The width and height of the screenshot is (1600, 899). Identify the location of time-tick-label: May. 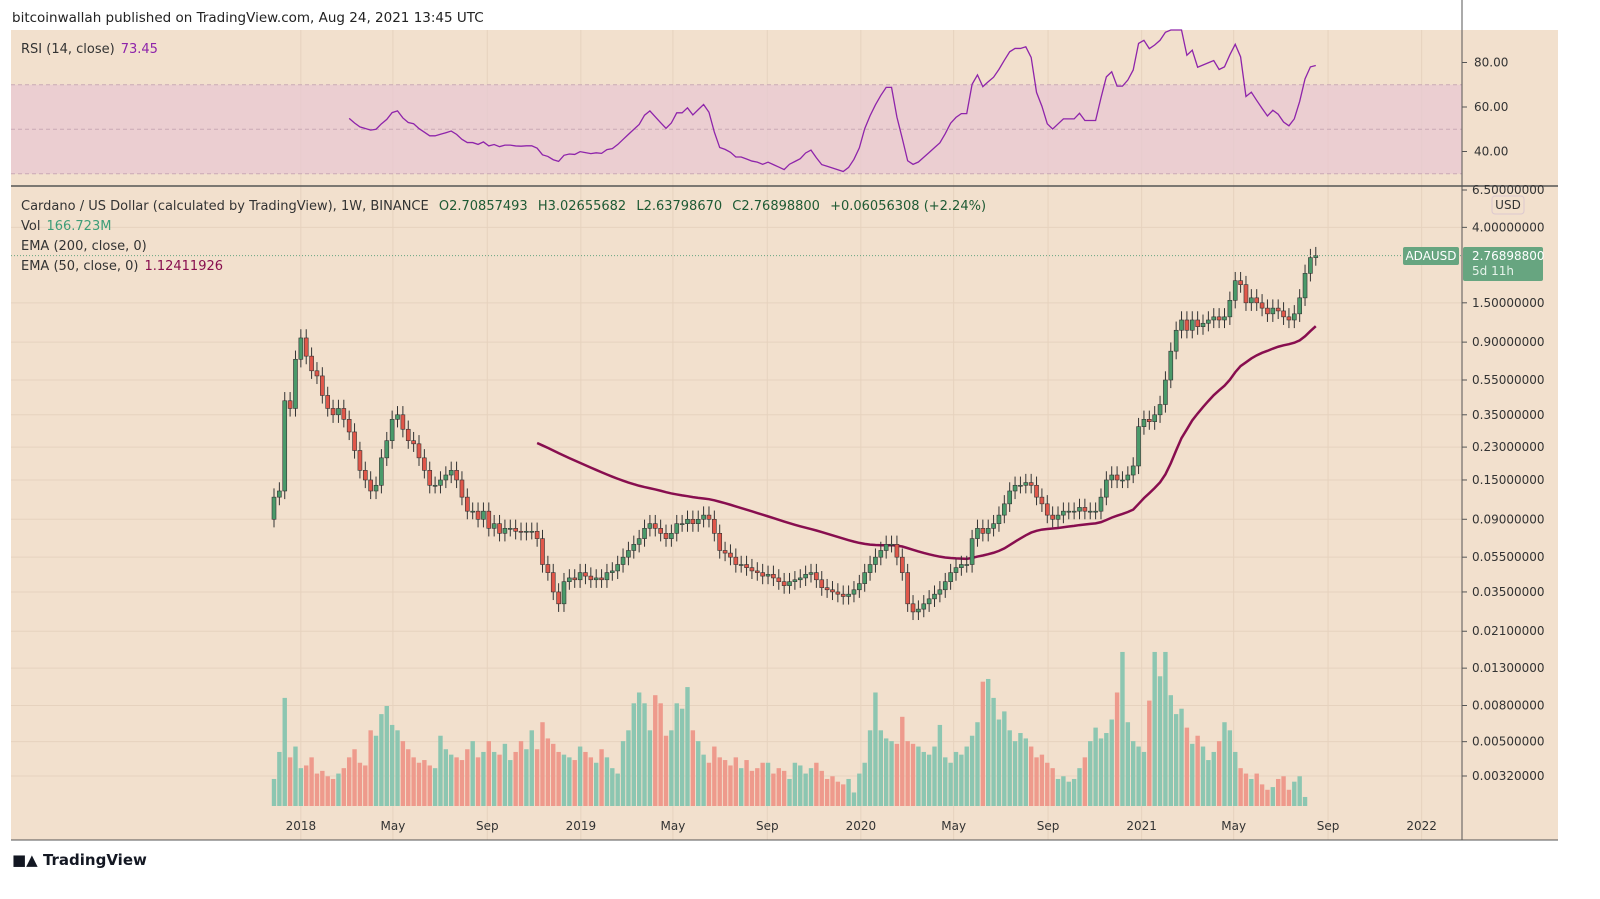
(393, 826).